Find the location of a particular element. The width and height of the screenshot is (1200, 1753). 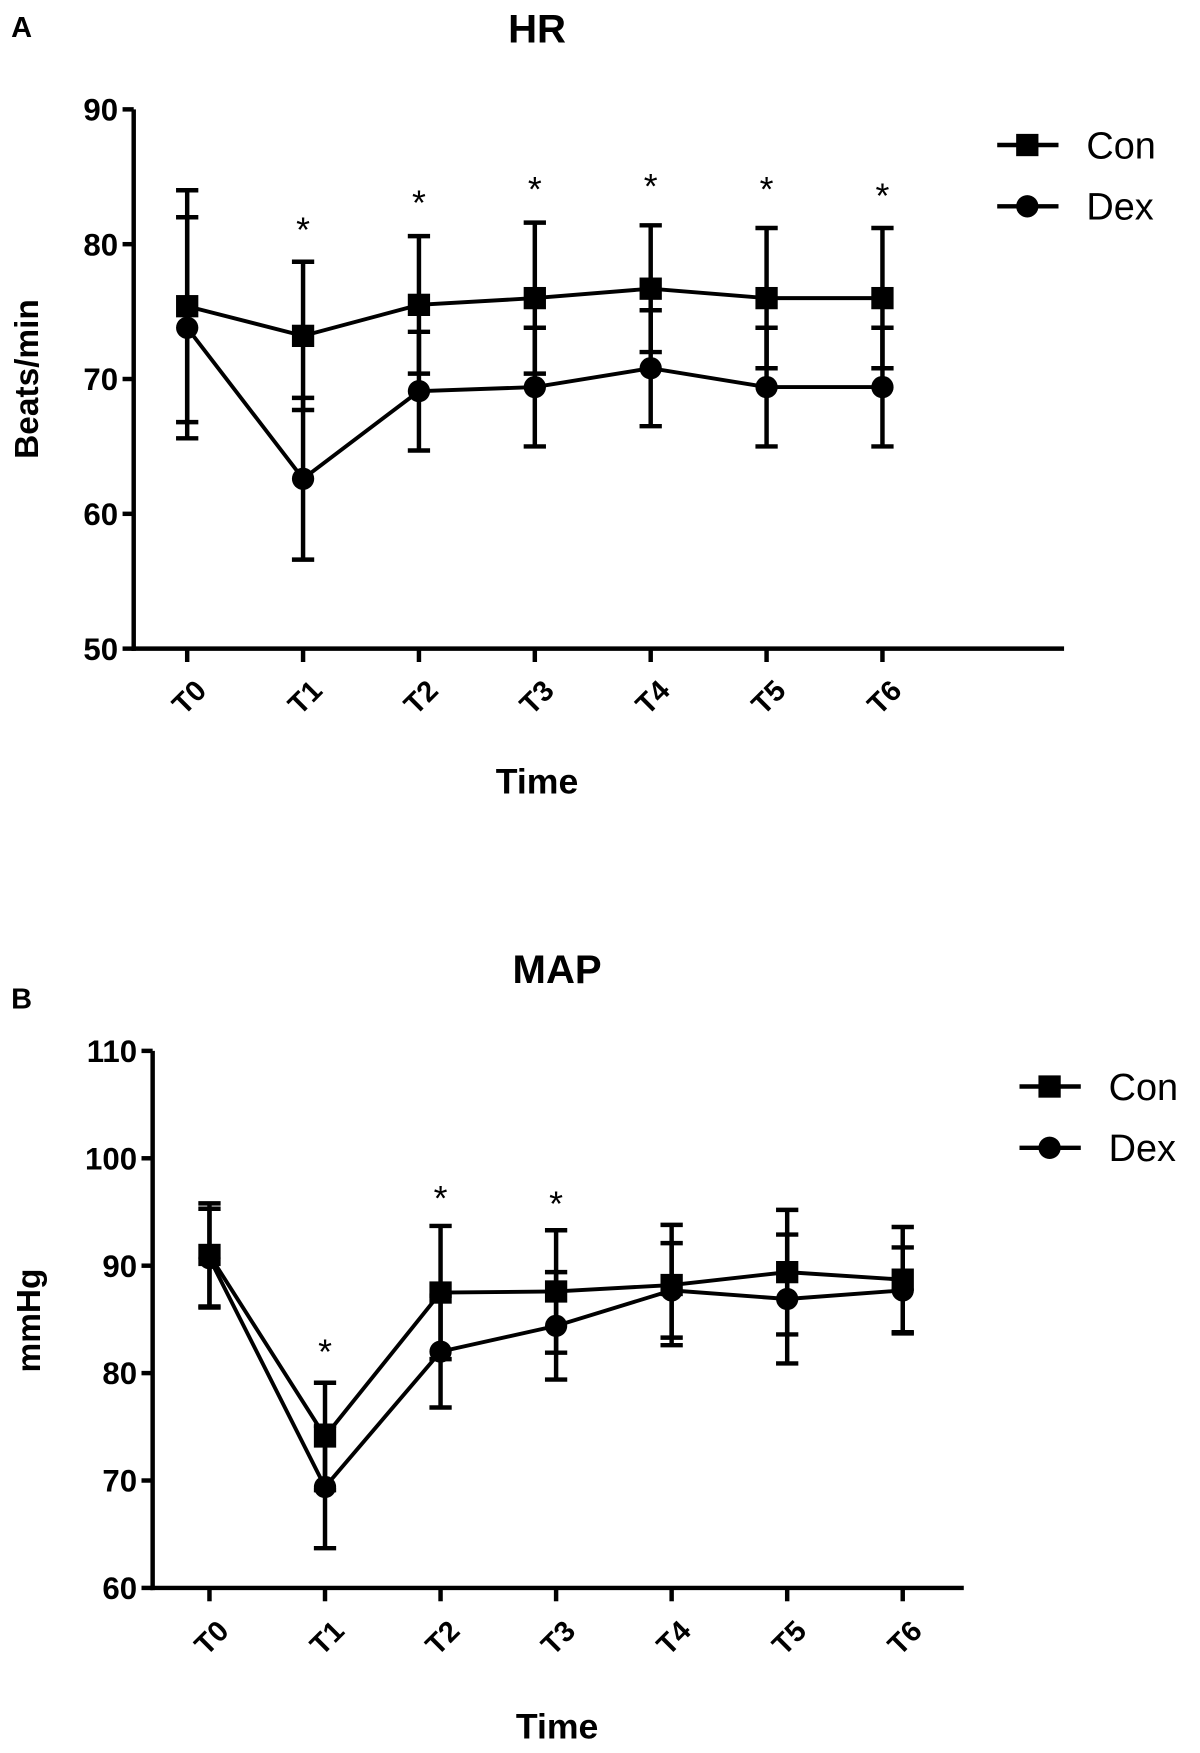

y-tick-label: 110 is located at coordinates (112, 1051).